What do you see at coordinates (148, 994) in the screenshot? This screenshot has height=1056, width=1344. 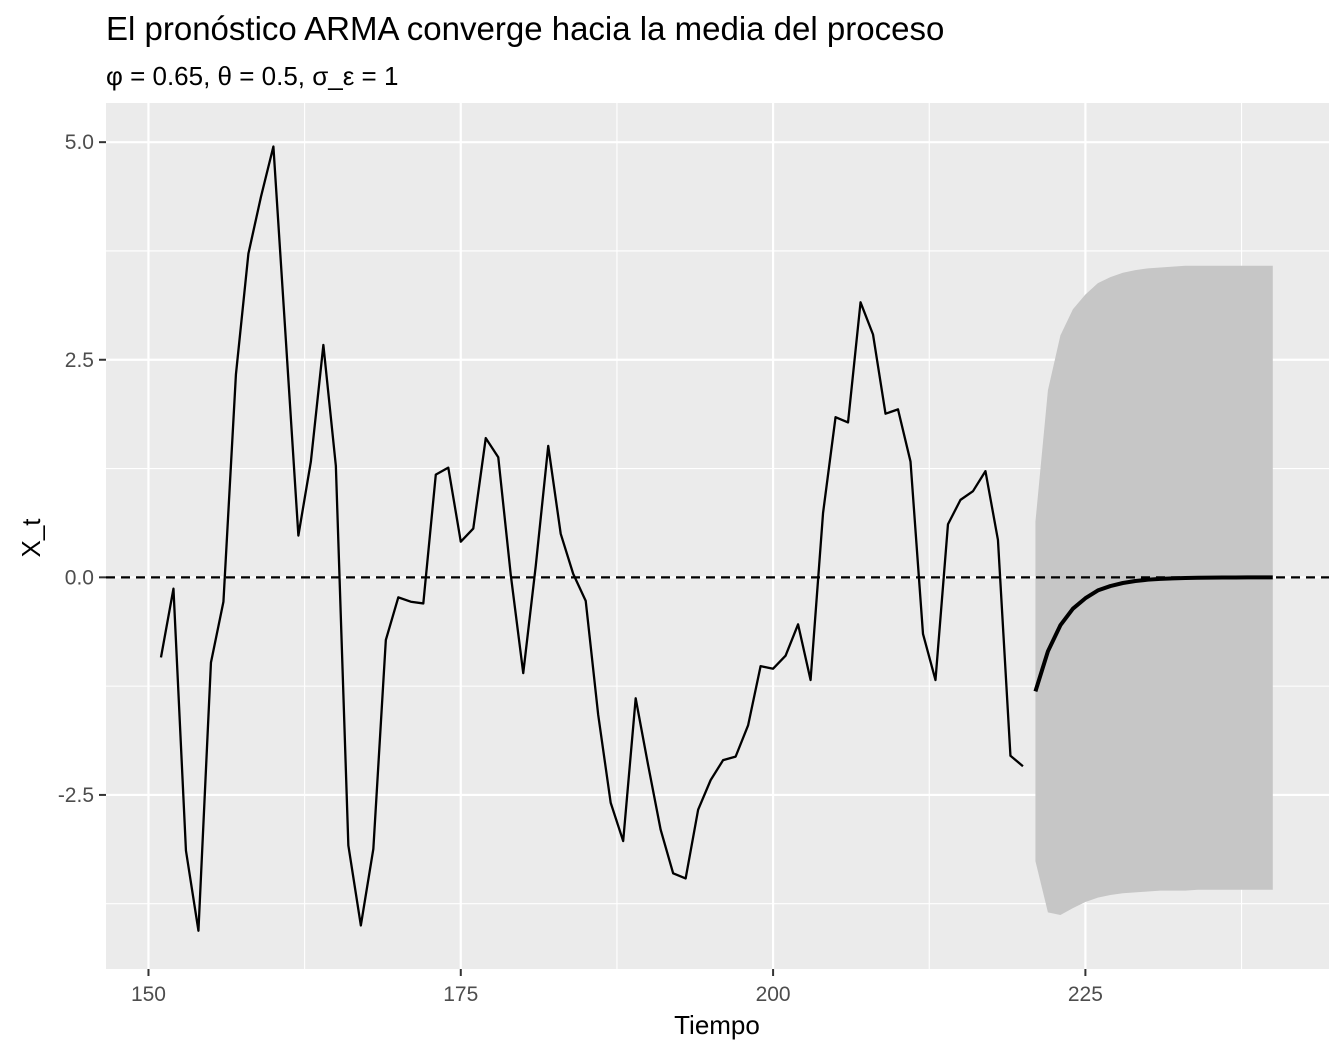 I see `x-tick-label: 150` at bounding box center [148, 994].